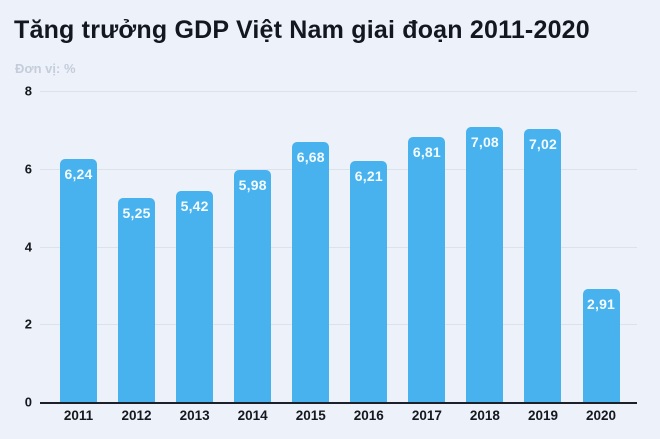  Describe the element at coordinates (252, 415) in the screenshot. I see `x-tick-label-2014: 2014` at that location.